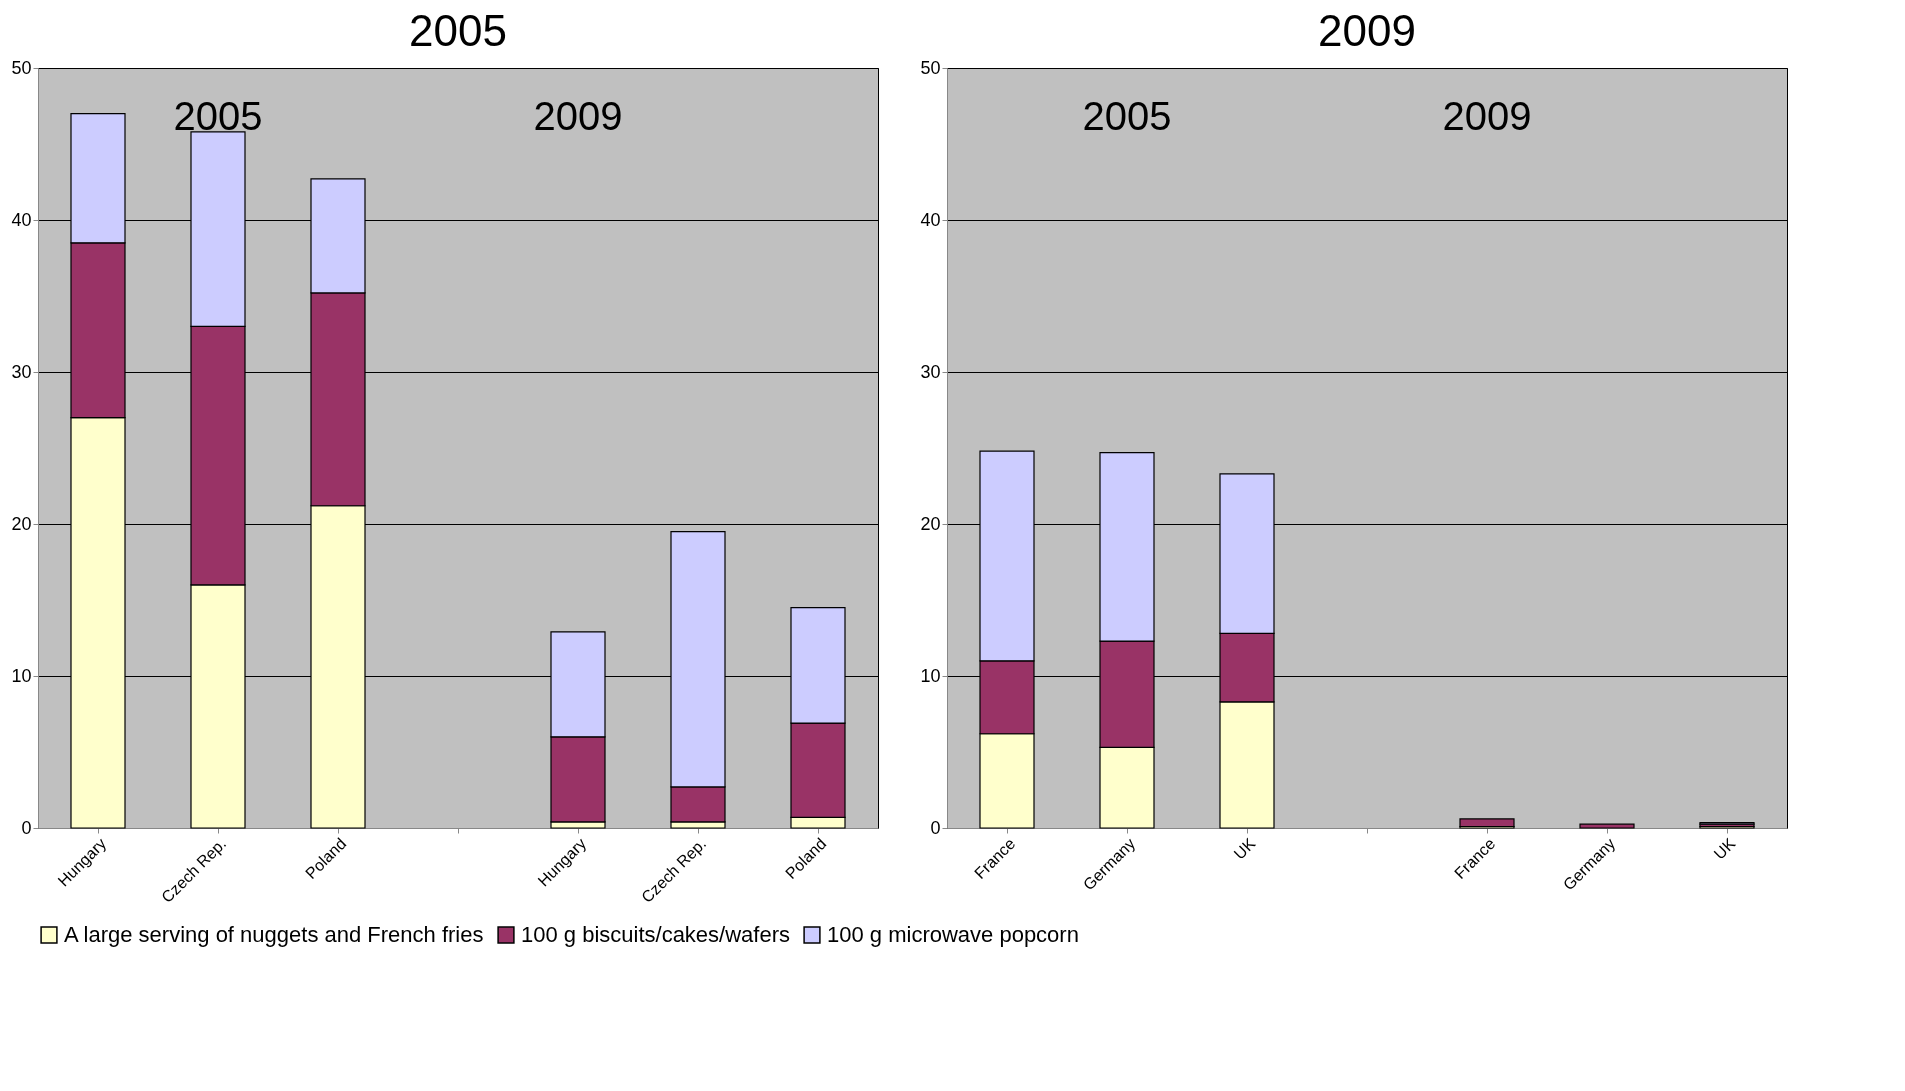  I want to click on legend-label: 100 g biscuits/cakes/wafers, so click(656, 934).